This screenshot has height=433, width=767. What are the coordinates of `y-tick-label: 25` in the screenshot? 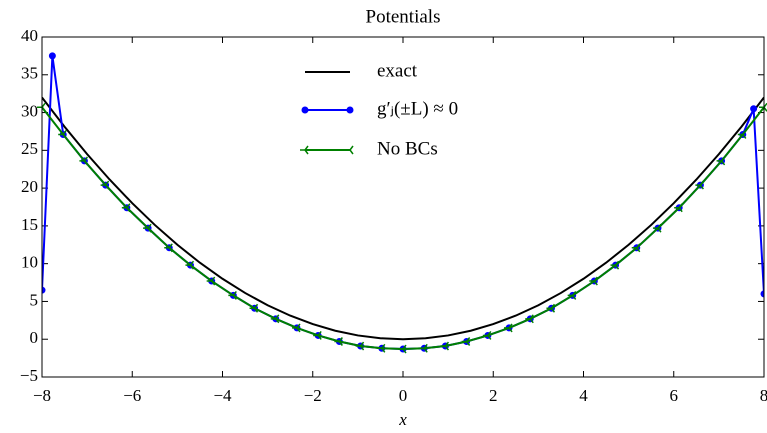 It's located at (29, 148).